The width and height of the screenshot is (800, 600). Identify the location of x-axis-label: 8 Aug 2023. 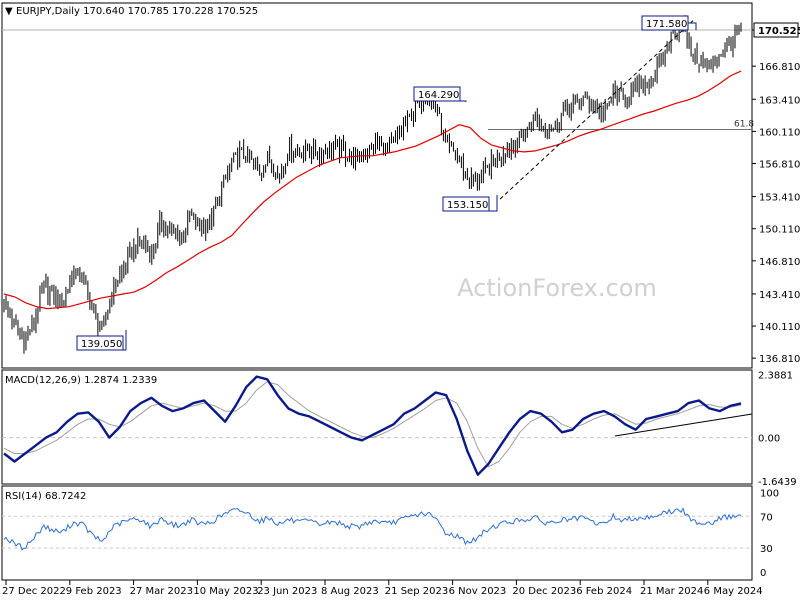
(350, 591).